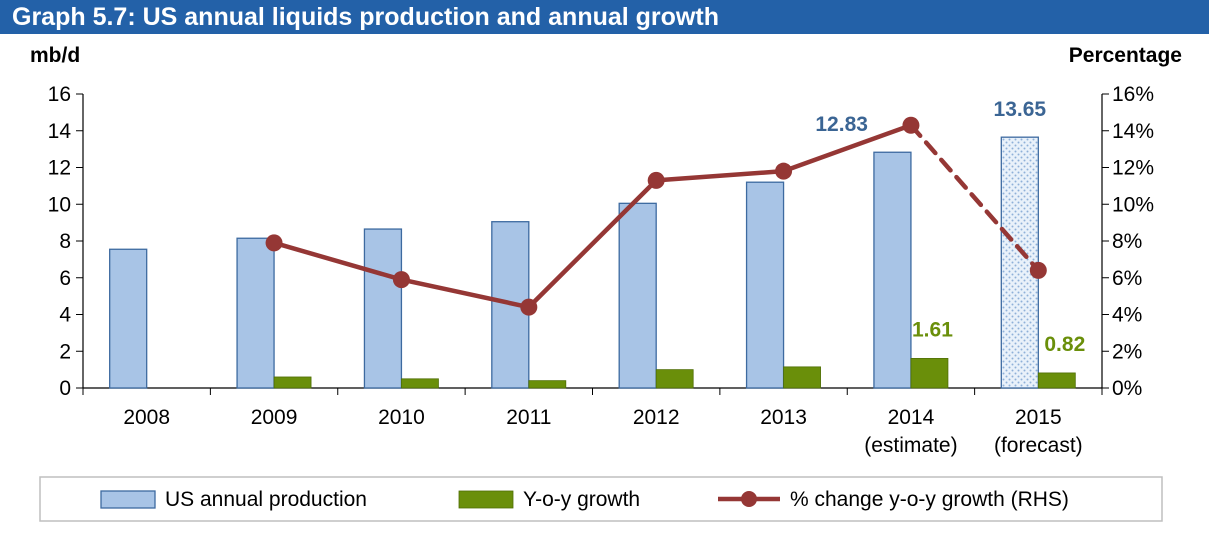  What do you see at coordinates (1038, 417) in the screenshot?
I see `x-tick-label: 2015` at bounding box center [1038, 417].